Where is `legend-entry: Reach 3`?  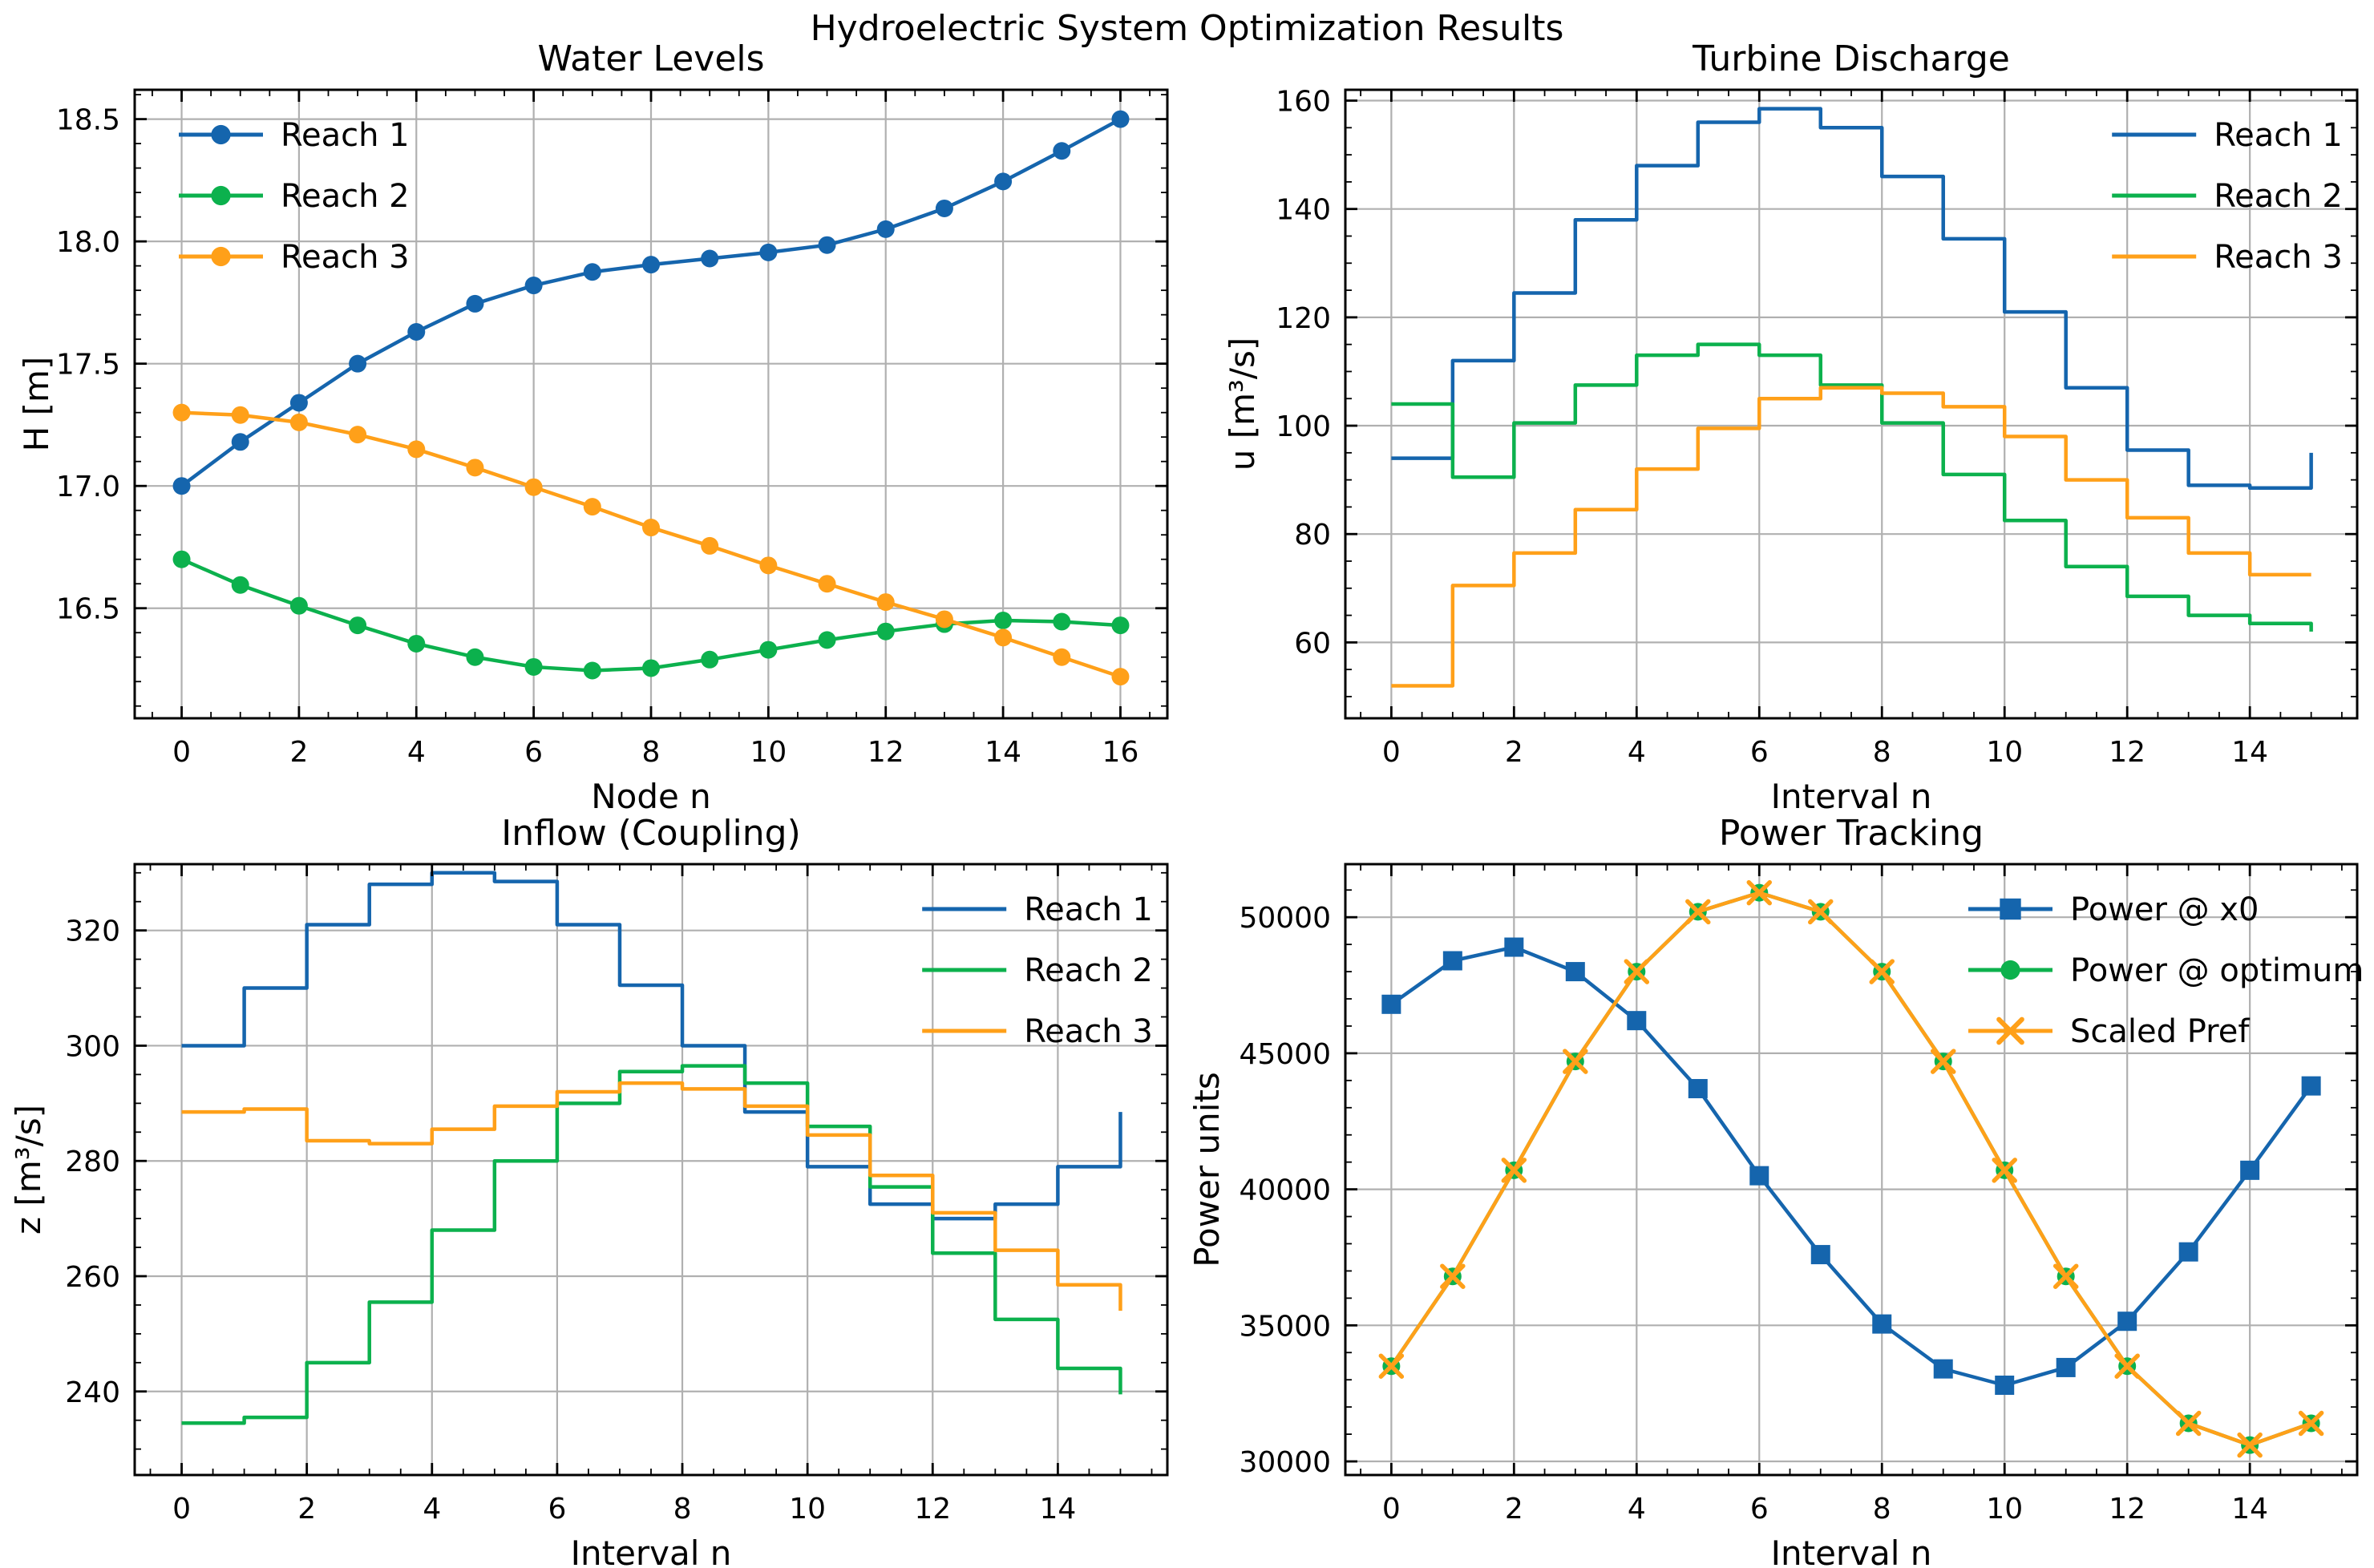
legend-entry: Reach 3 is located at coordinates (2227, 257).